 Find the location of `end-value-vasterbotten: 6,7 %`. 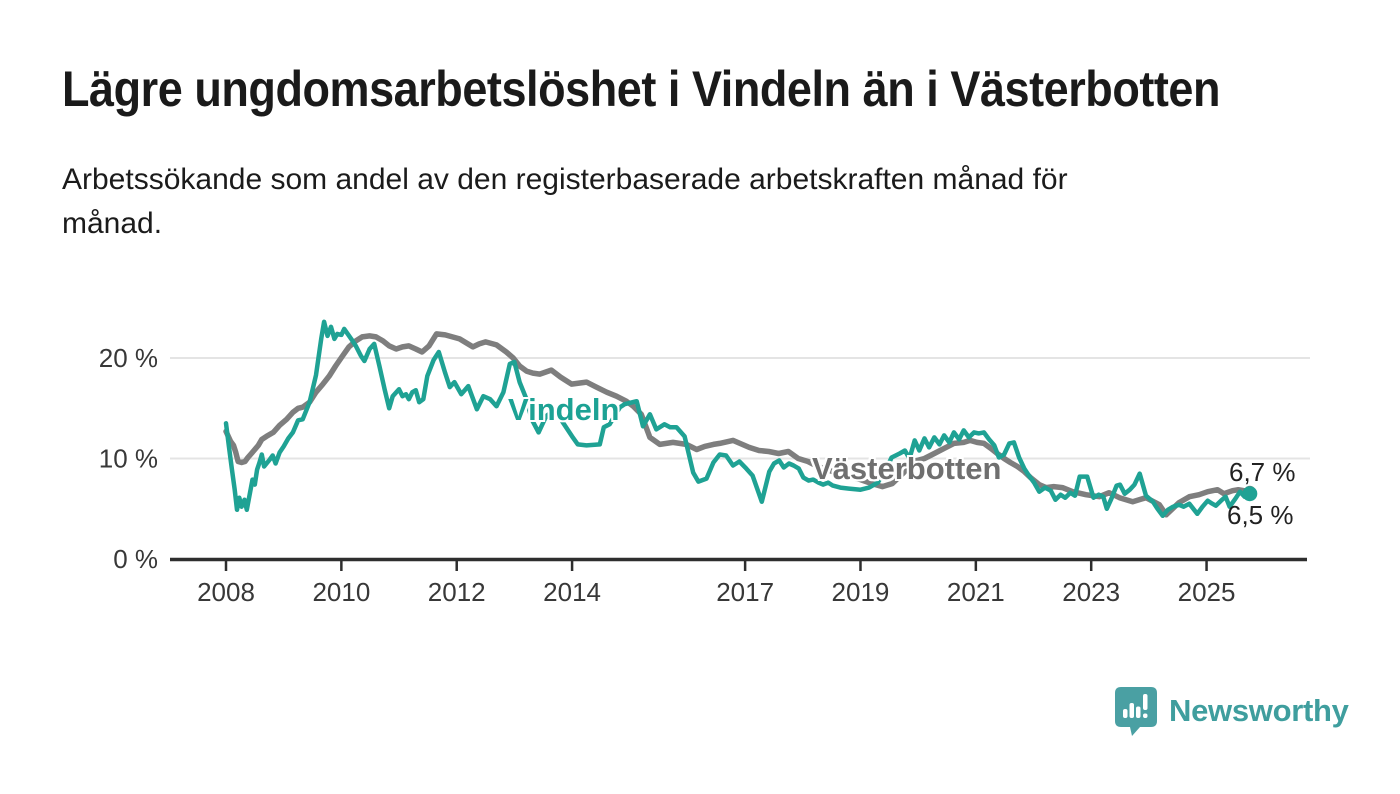

end-value-vasterbotten: 6,7 % is located at coordinates (1262, 472).